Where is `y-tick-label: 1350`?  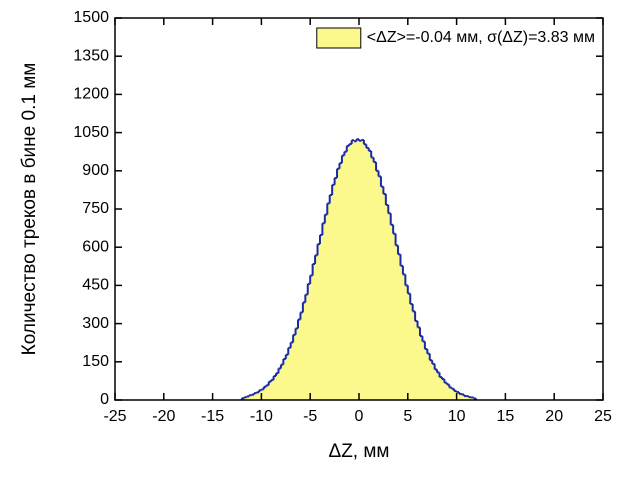
y-tick-label: 1350 is located at coordinates (91, 55).